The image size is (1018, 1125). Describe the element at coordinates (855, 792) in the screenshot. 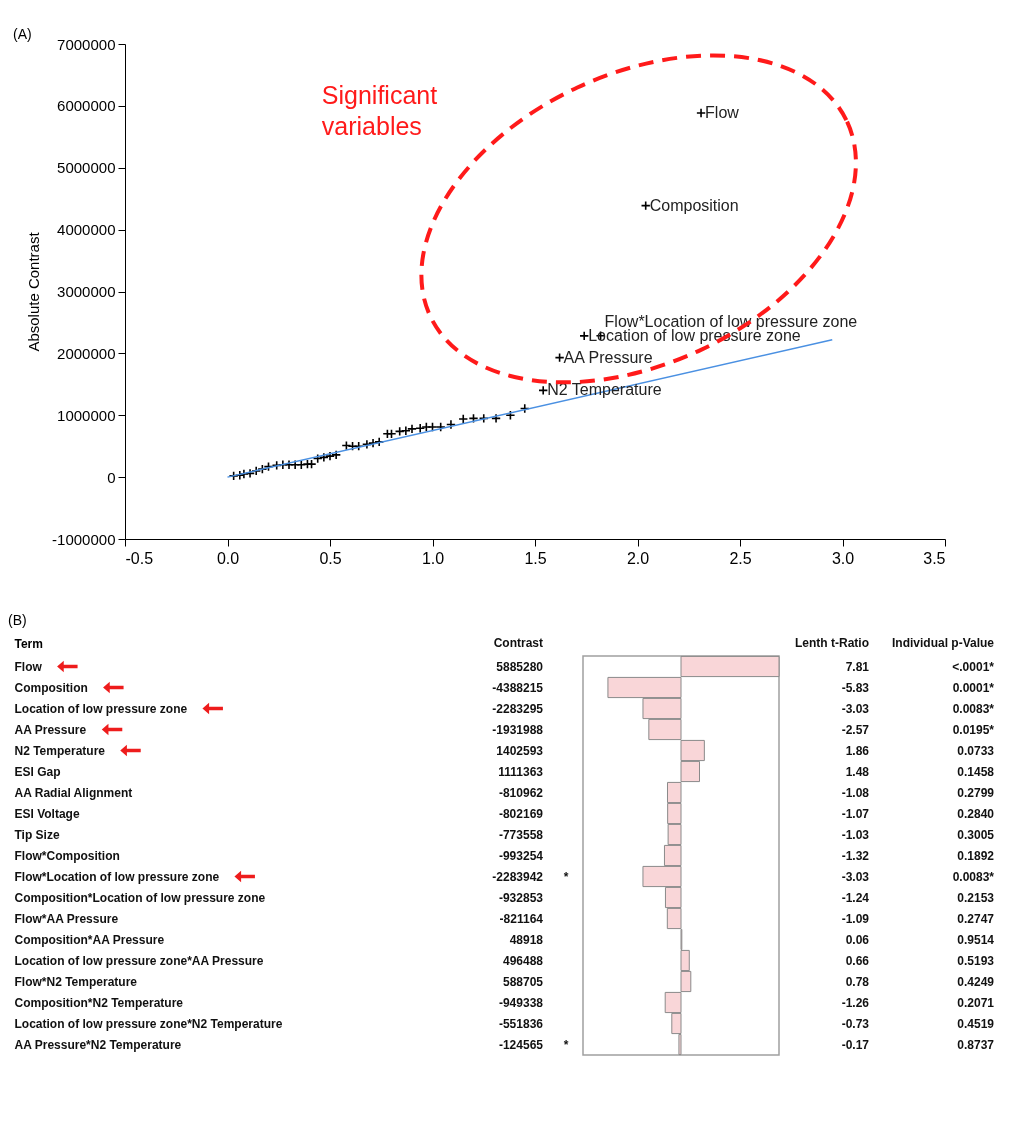

I see `text: -1.08` at that location.